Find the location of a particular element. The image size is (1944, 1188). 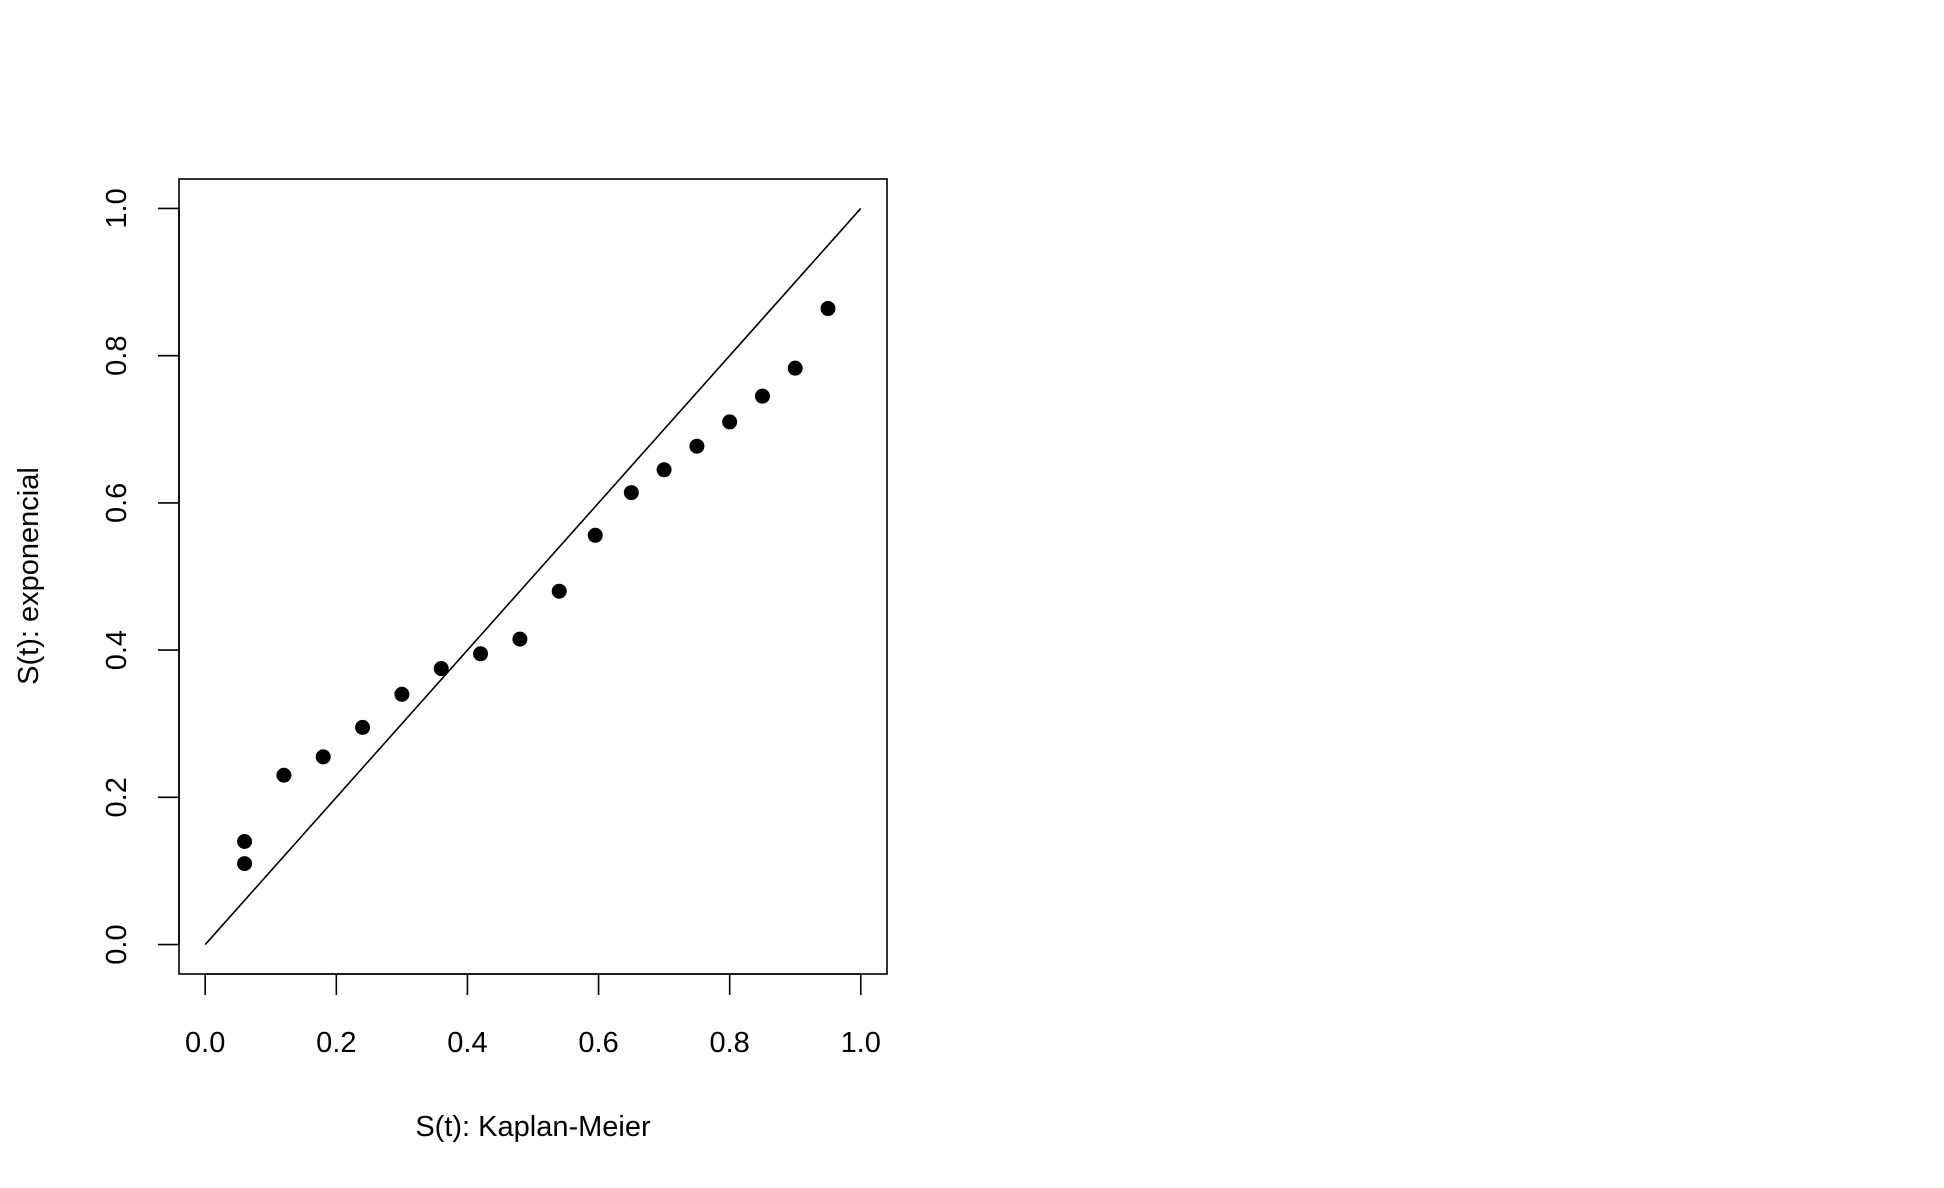

x-tick-label: 1.0 is located at coordinates (861, 1043).